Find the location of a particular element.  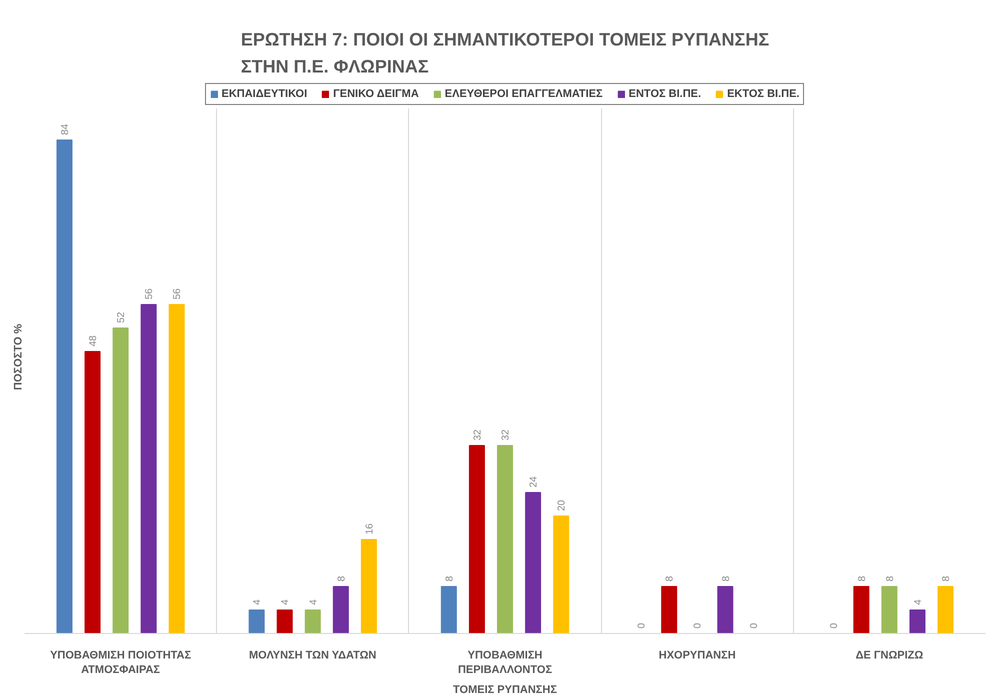

x-tick-label: ΥΠΟΒΑΘΜΙΣΗ ΠΕΡΙΒΑΛΛΟΝΤΟΣ is located at coordinates (505, 663).